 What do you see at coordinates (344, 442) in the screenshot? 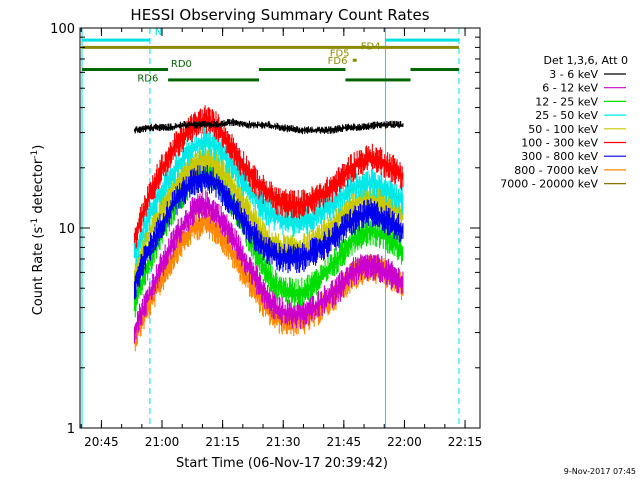
I see `x-tick-label: 21:45` at bounding box center [344, 442].